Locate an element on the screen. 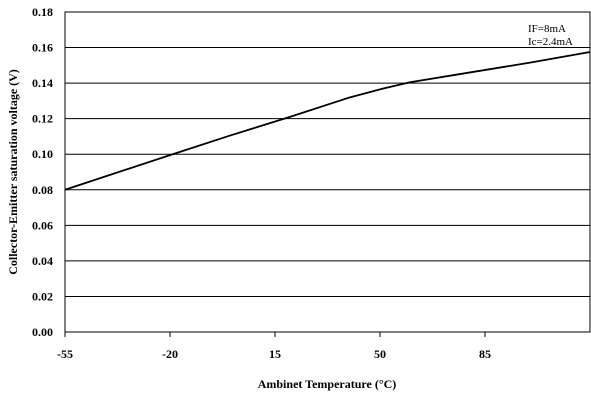 The width and height of the screenshot is (591, 396). y-tick-label: 0.10 is located at coordinates (42, 154).